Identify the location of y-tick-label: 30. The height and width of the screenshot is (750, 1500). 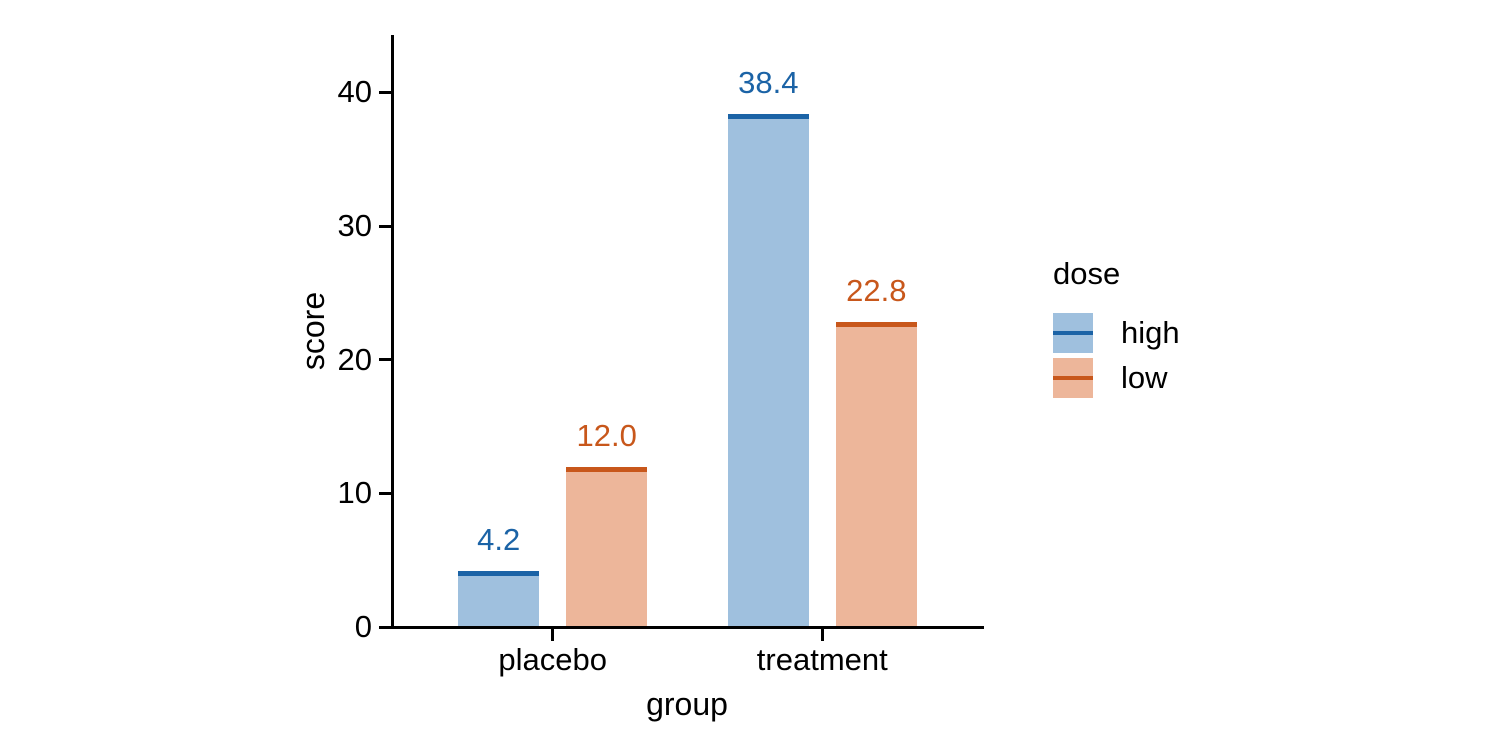
(354, 226).